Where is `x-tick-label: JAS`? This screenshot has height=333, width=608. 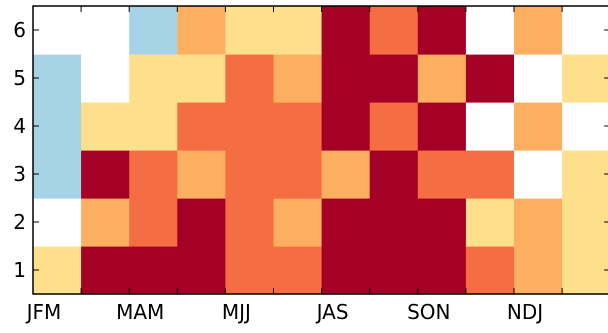
x-tick-label: JAS is located at coordinates (332, 312).